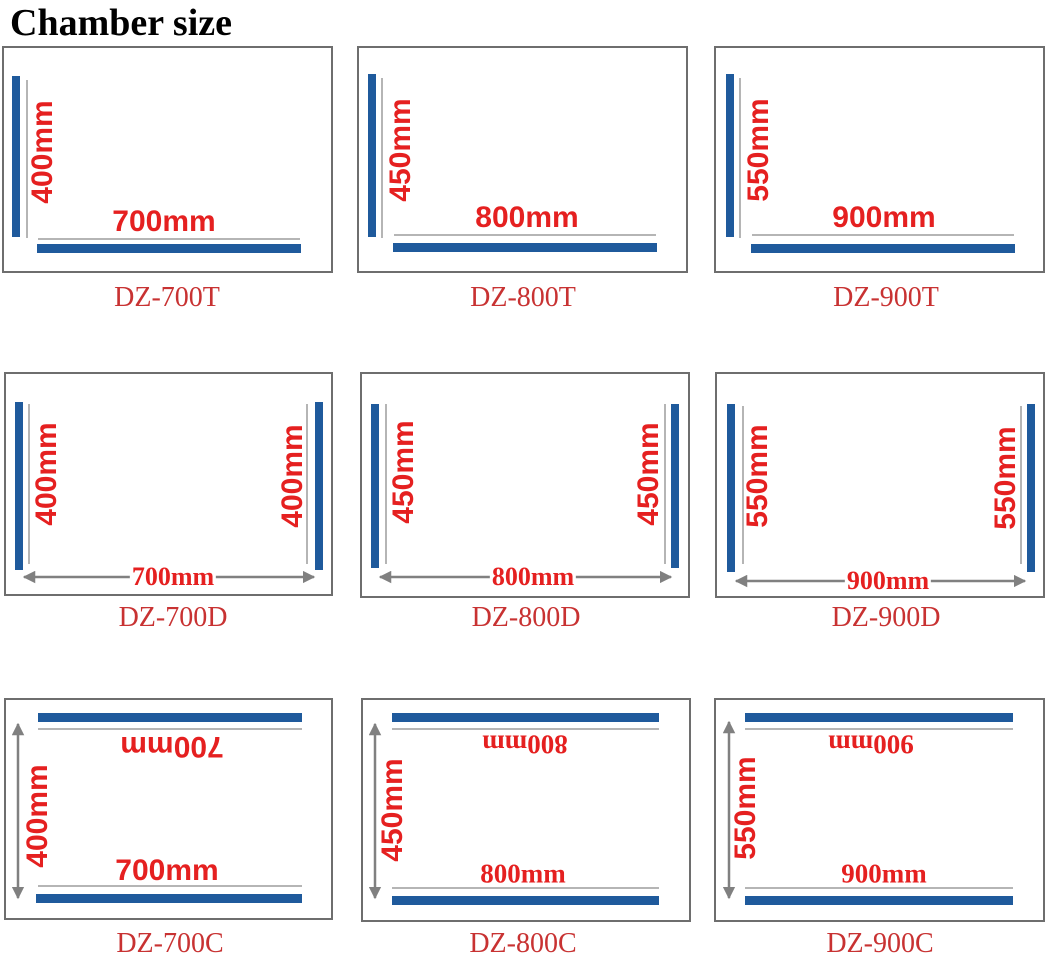 The image size is (1048, 960). What do you see at coordinates (167, 297) in the screenshot?
I see `model-name: DZ-700T` at bounding box center [167, 297].